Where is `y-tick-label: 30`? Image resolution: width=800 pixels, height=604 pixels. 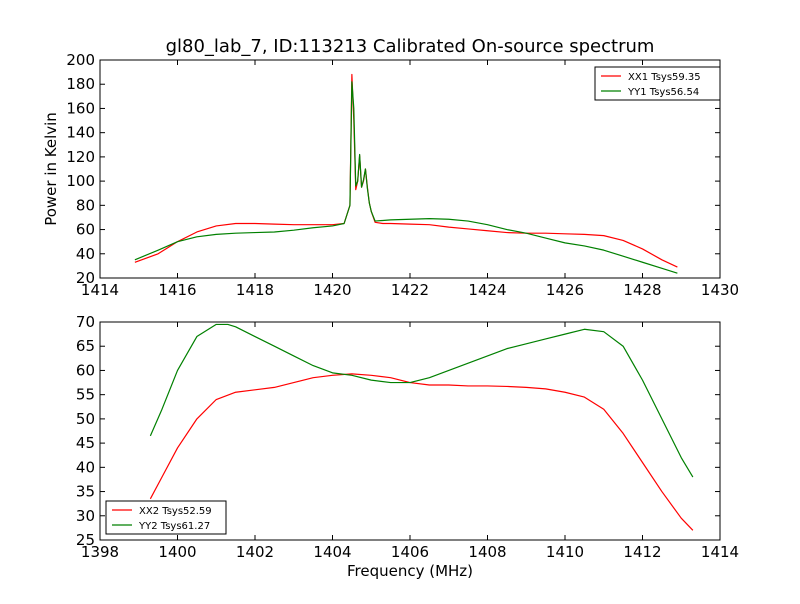 y-tick-label: 30 is located at coordinates (85, 516).